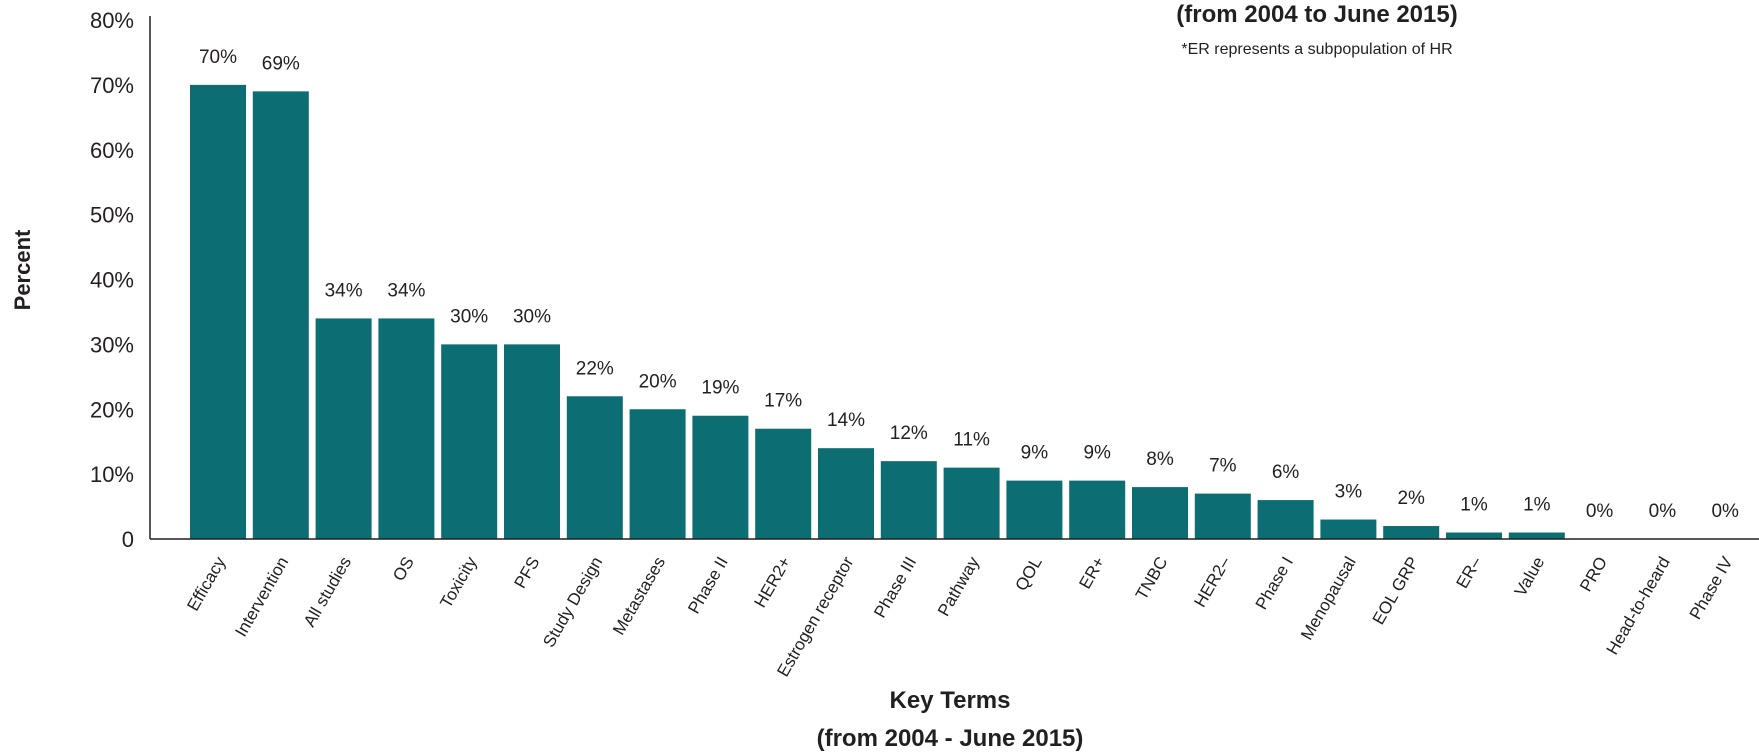 The image size is (1759, 754). Describe the element at coordinates (1638, 606) in the screenshot. I see `category-label: Head-to-heard` at that location.